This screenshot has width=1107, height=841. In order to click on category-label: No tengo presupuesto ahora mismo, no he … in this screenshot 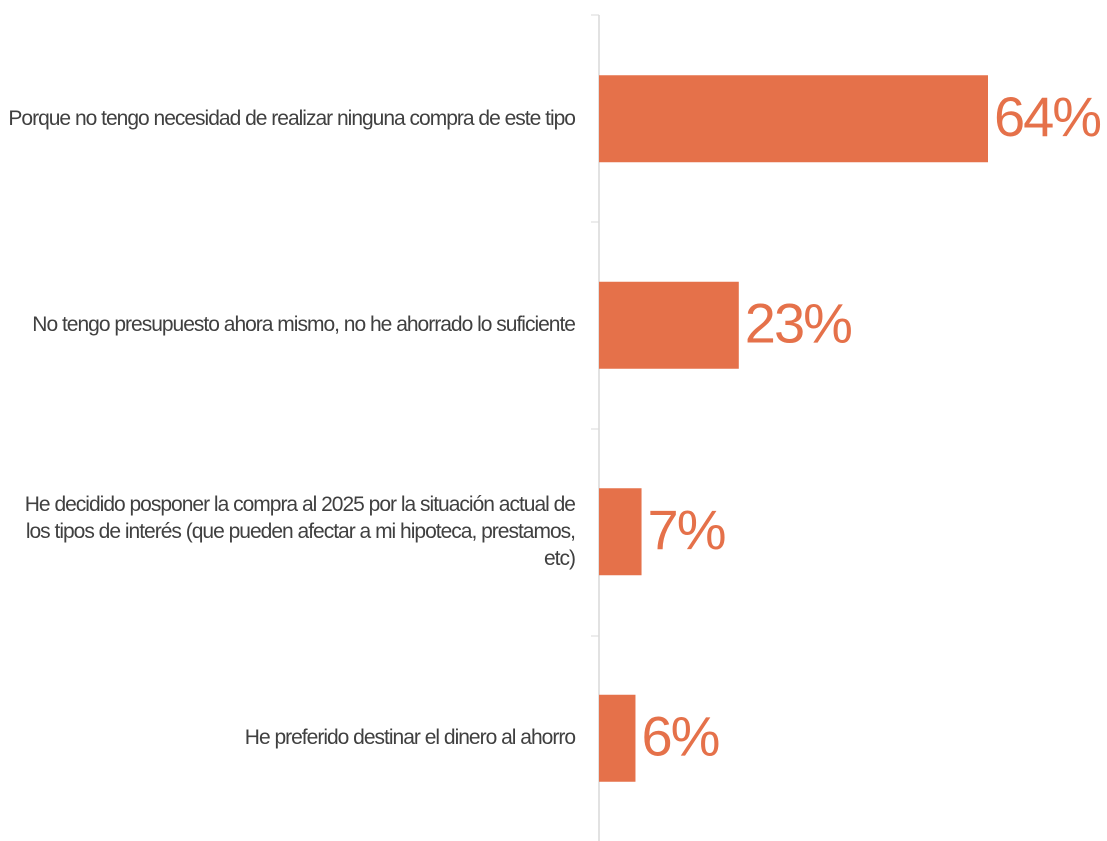, I will do `click(304, 325)`.